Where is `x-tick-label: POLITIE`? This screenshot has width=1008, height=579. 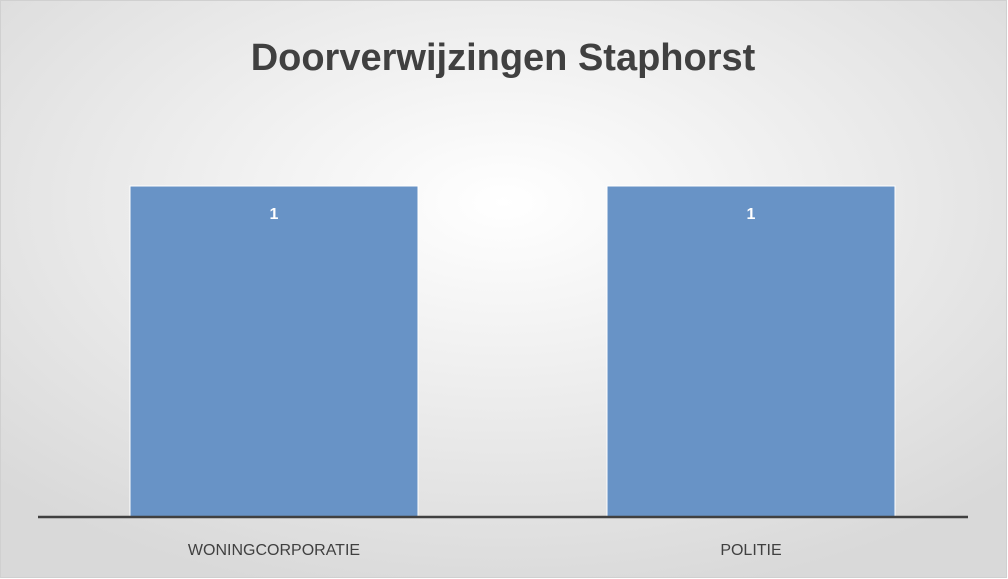
x-tick-label: POLITIE is located at coordinates (750, 550).